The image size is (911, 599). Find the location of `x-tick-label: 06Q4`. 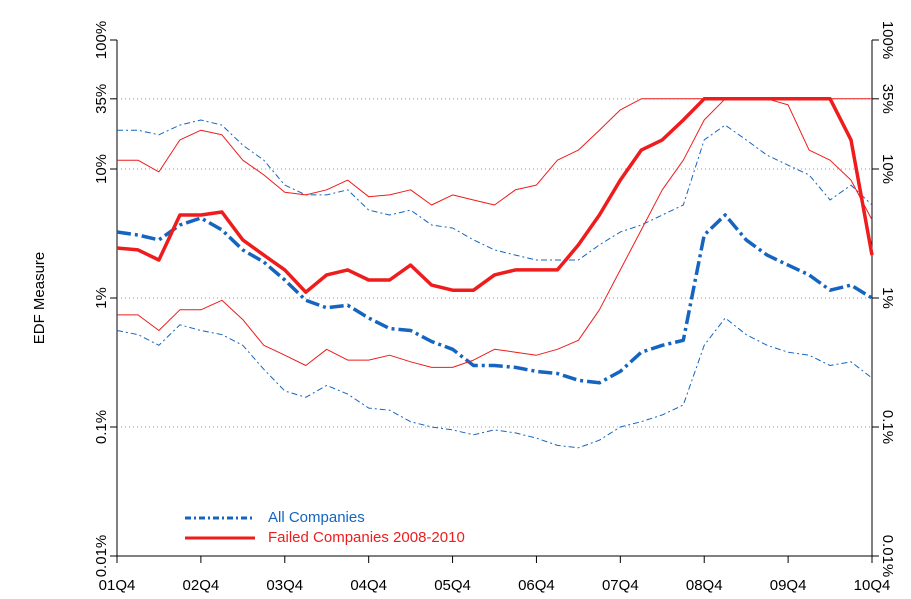

x-tick-label: 06Q4 is located at coordinates (536, 585).